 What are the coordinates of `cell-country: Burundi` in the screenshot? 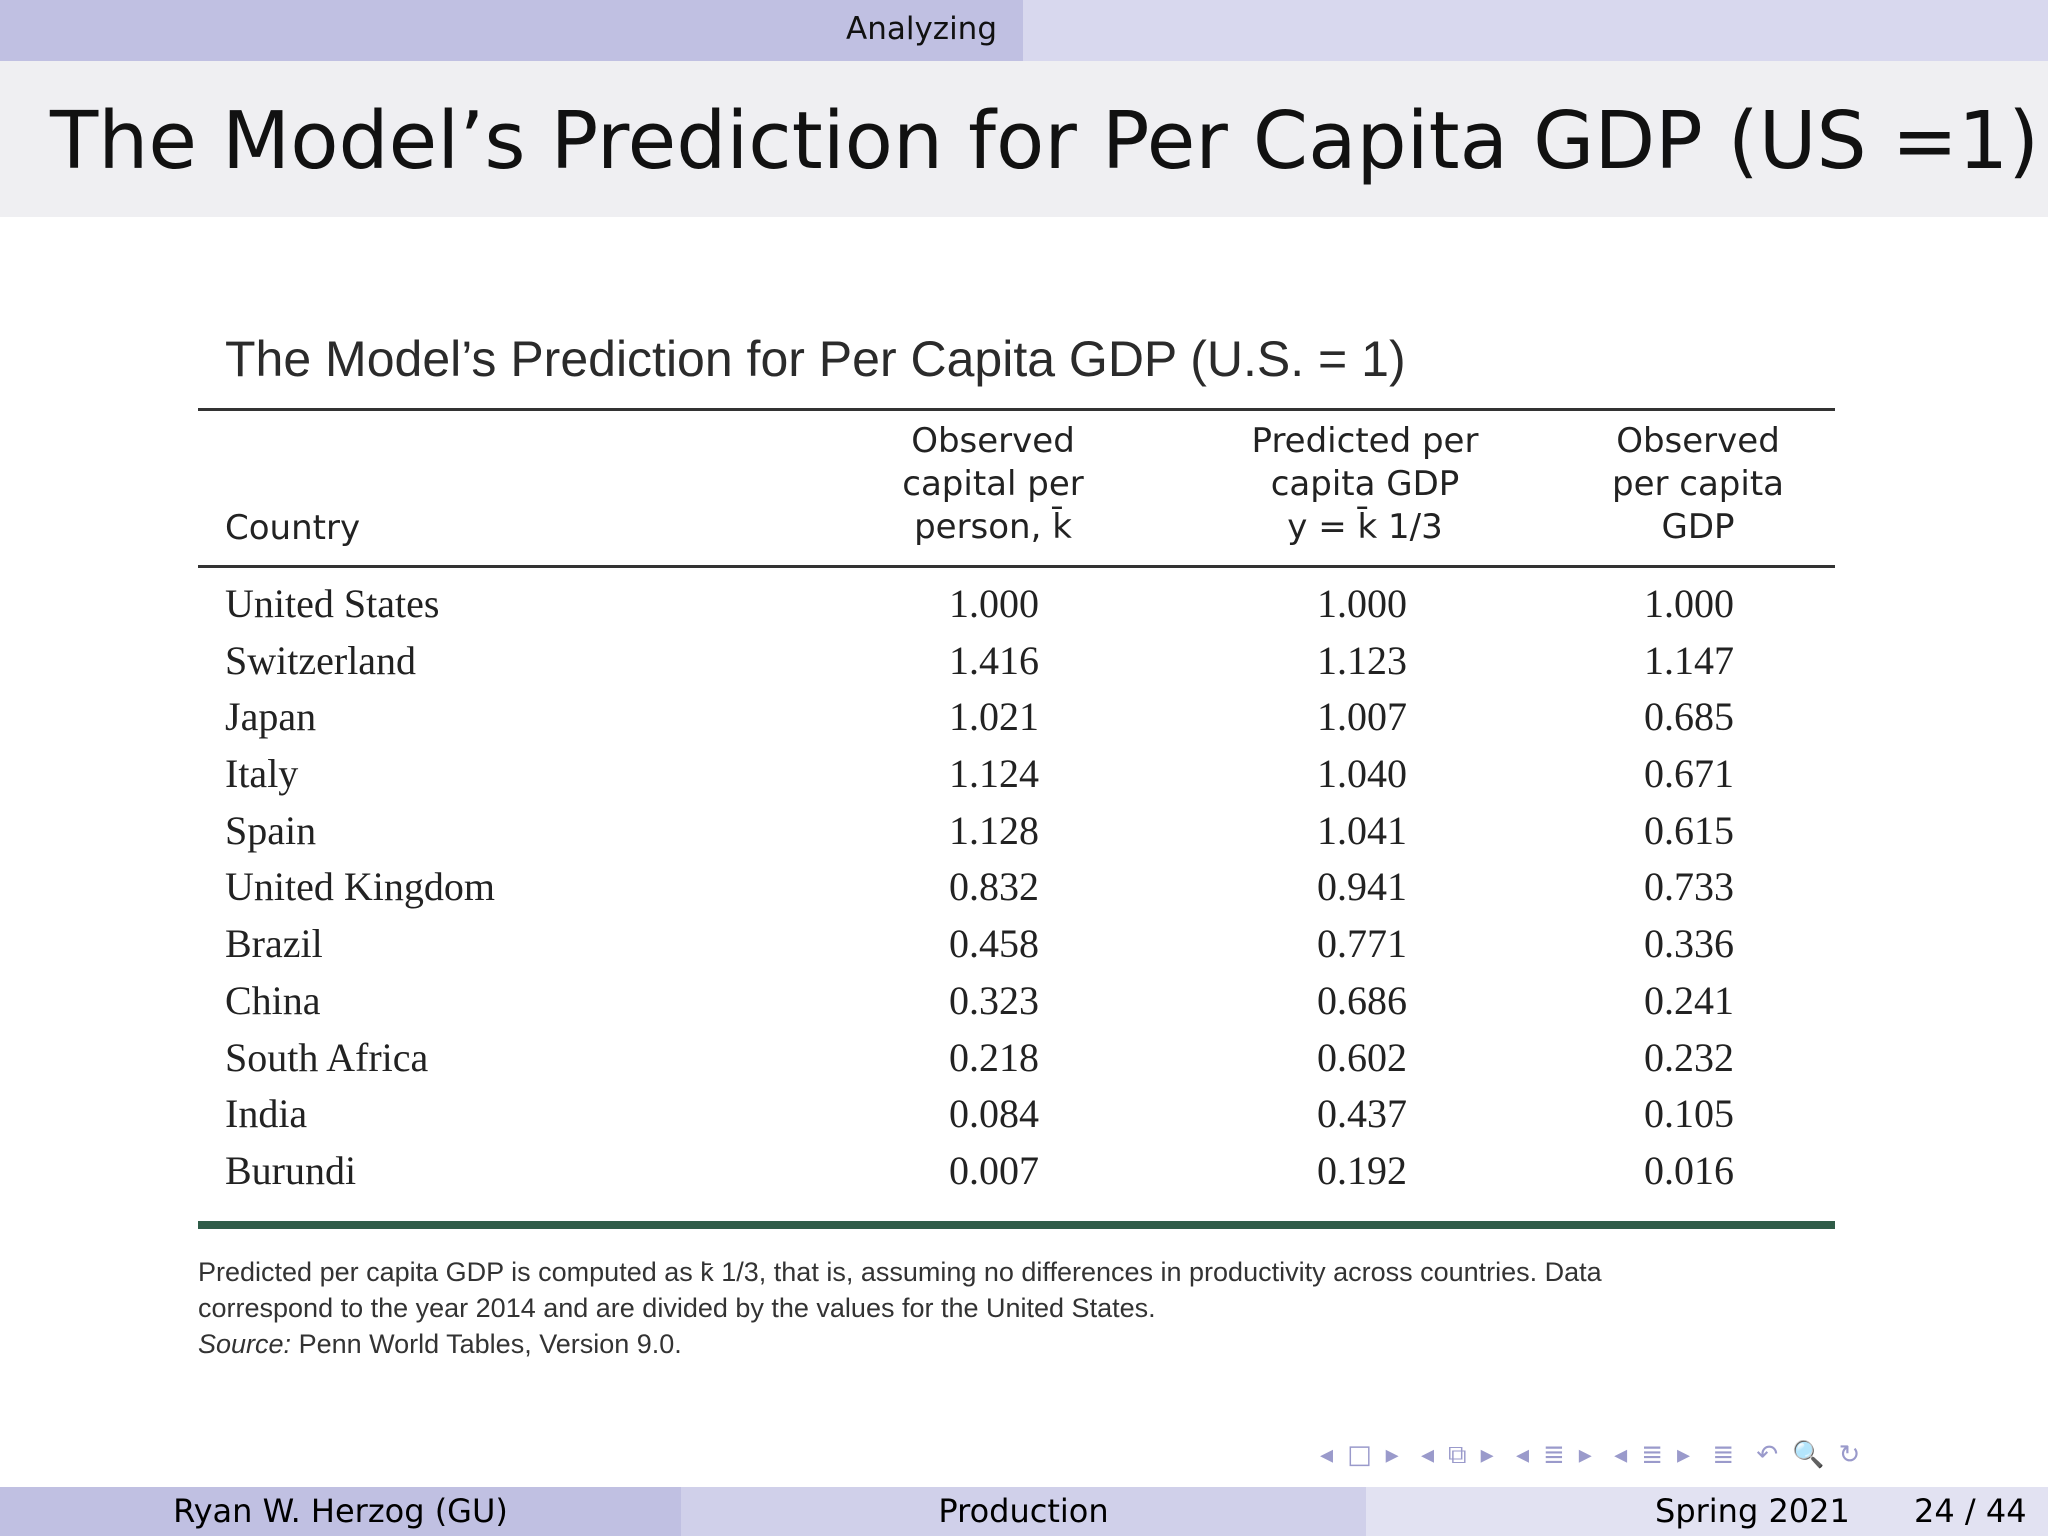 It's located at (291, 1170).